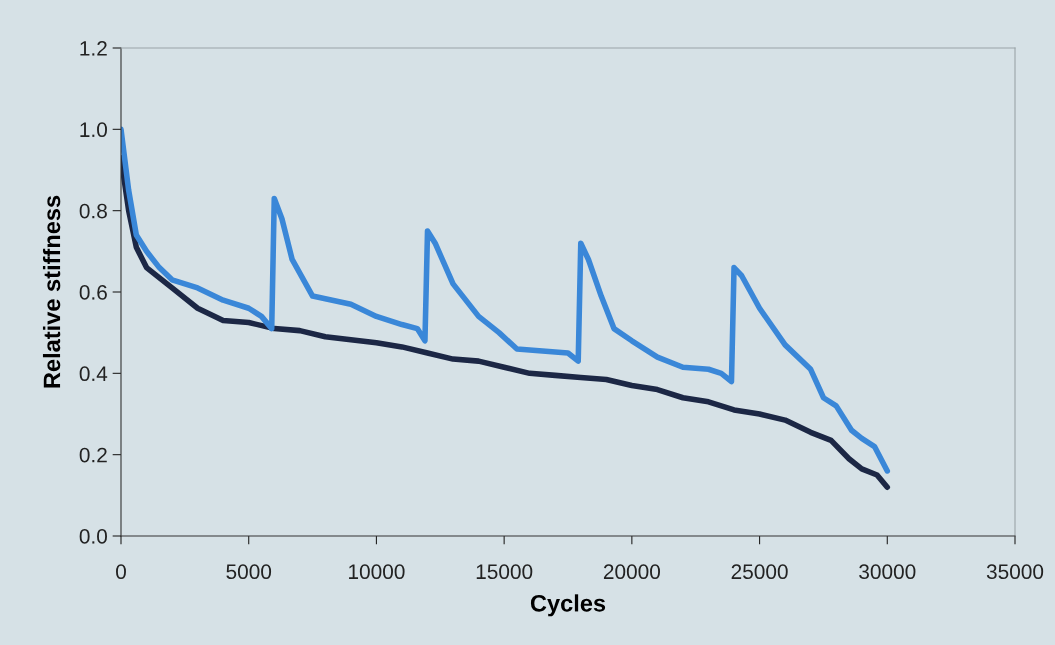 The height and width of the screenshot is (645, 1055). I want to click on y-tick-label: 0.6, so click(93, 292).